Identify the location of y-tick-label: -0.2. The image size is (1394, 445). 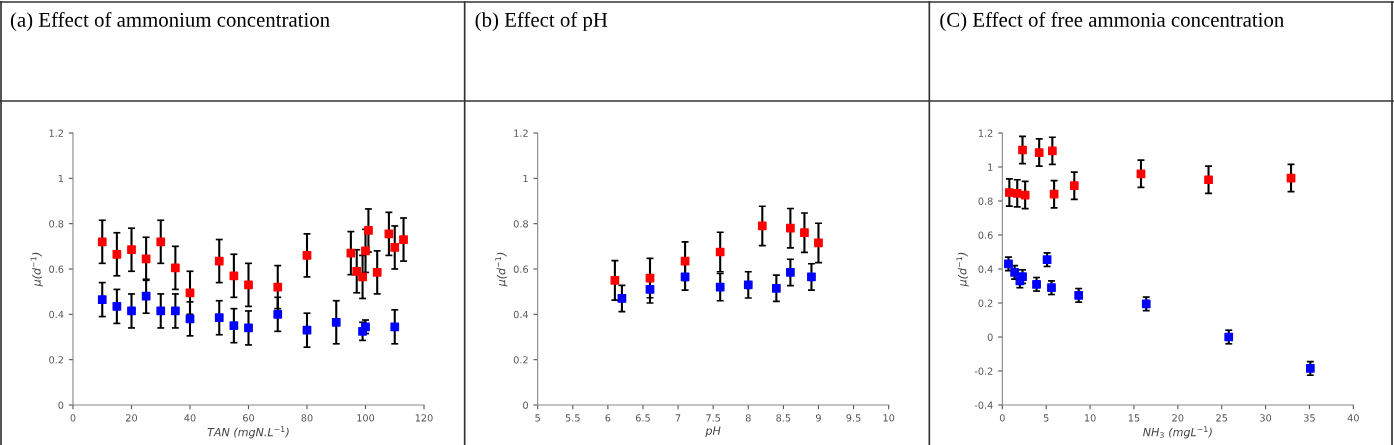
(983, 371).